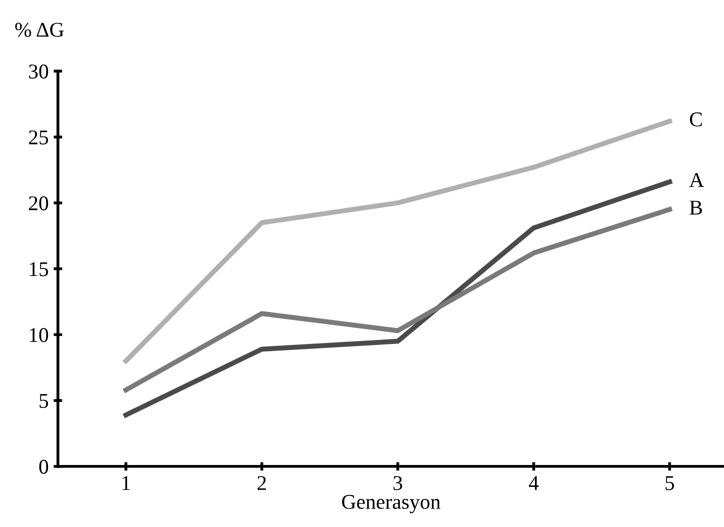  Describe the element at coordinates (44, 401) in the screenshot. I see `y-tick-label: 5` at that location.